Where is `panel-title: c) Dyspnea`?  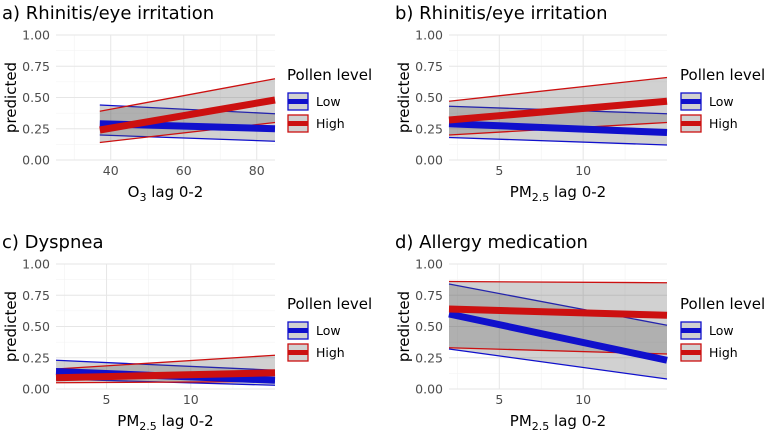 panel-title: c) Dyspnea is located at coordinates (52, 242).